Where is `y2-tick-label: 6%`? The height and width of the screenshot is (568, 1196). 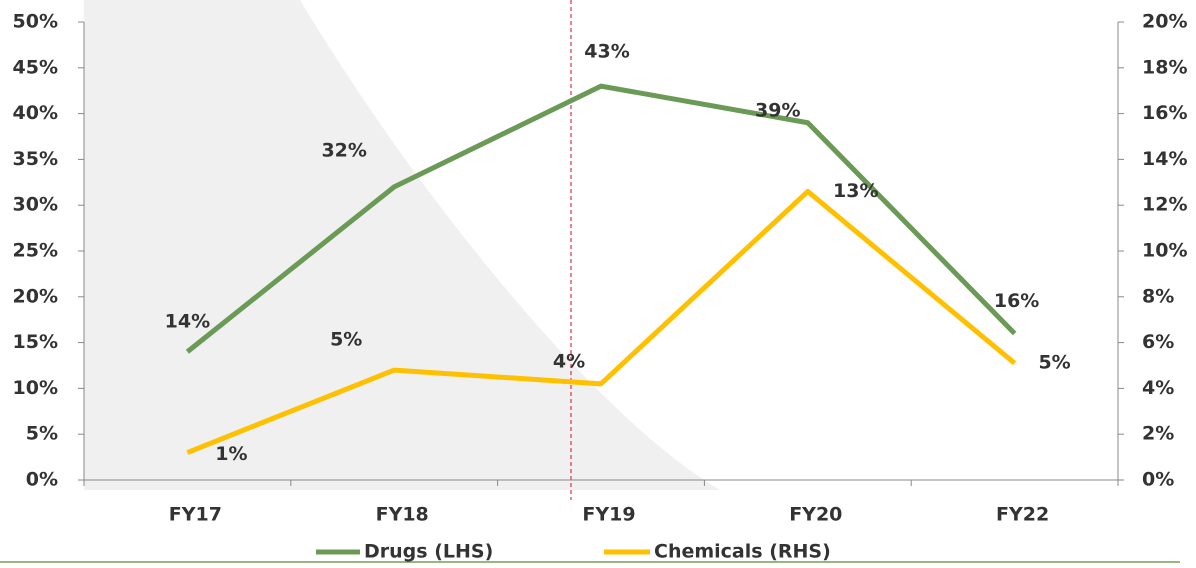
y2-tick-label: 6% is located at coordinates (1158, 342).